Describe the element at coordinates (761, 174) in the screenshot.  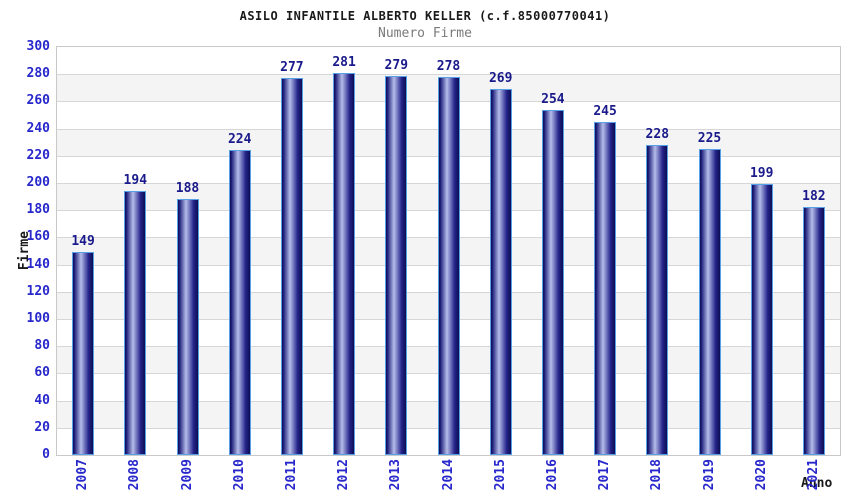
I see `bar-value-label: 199` at that location.